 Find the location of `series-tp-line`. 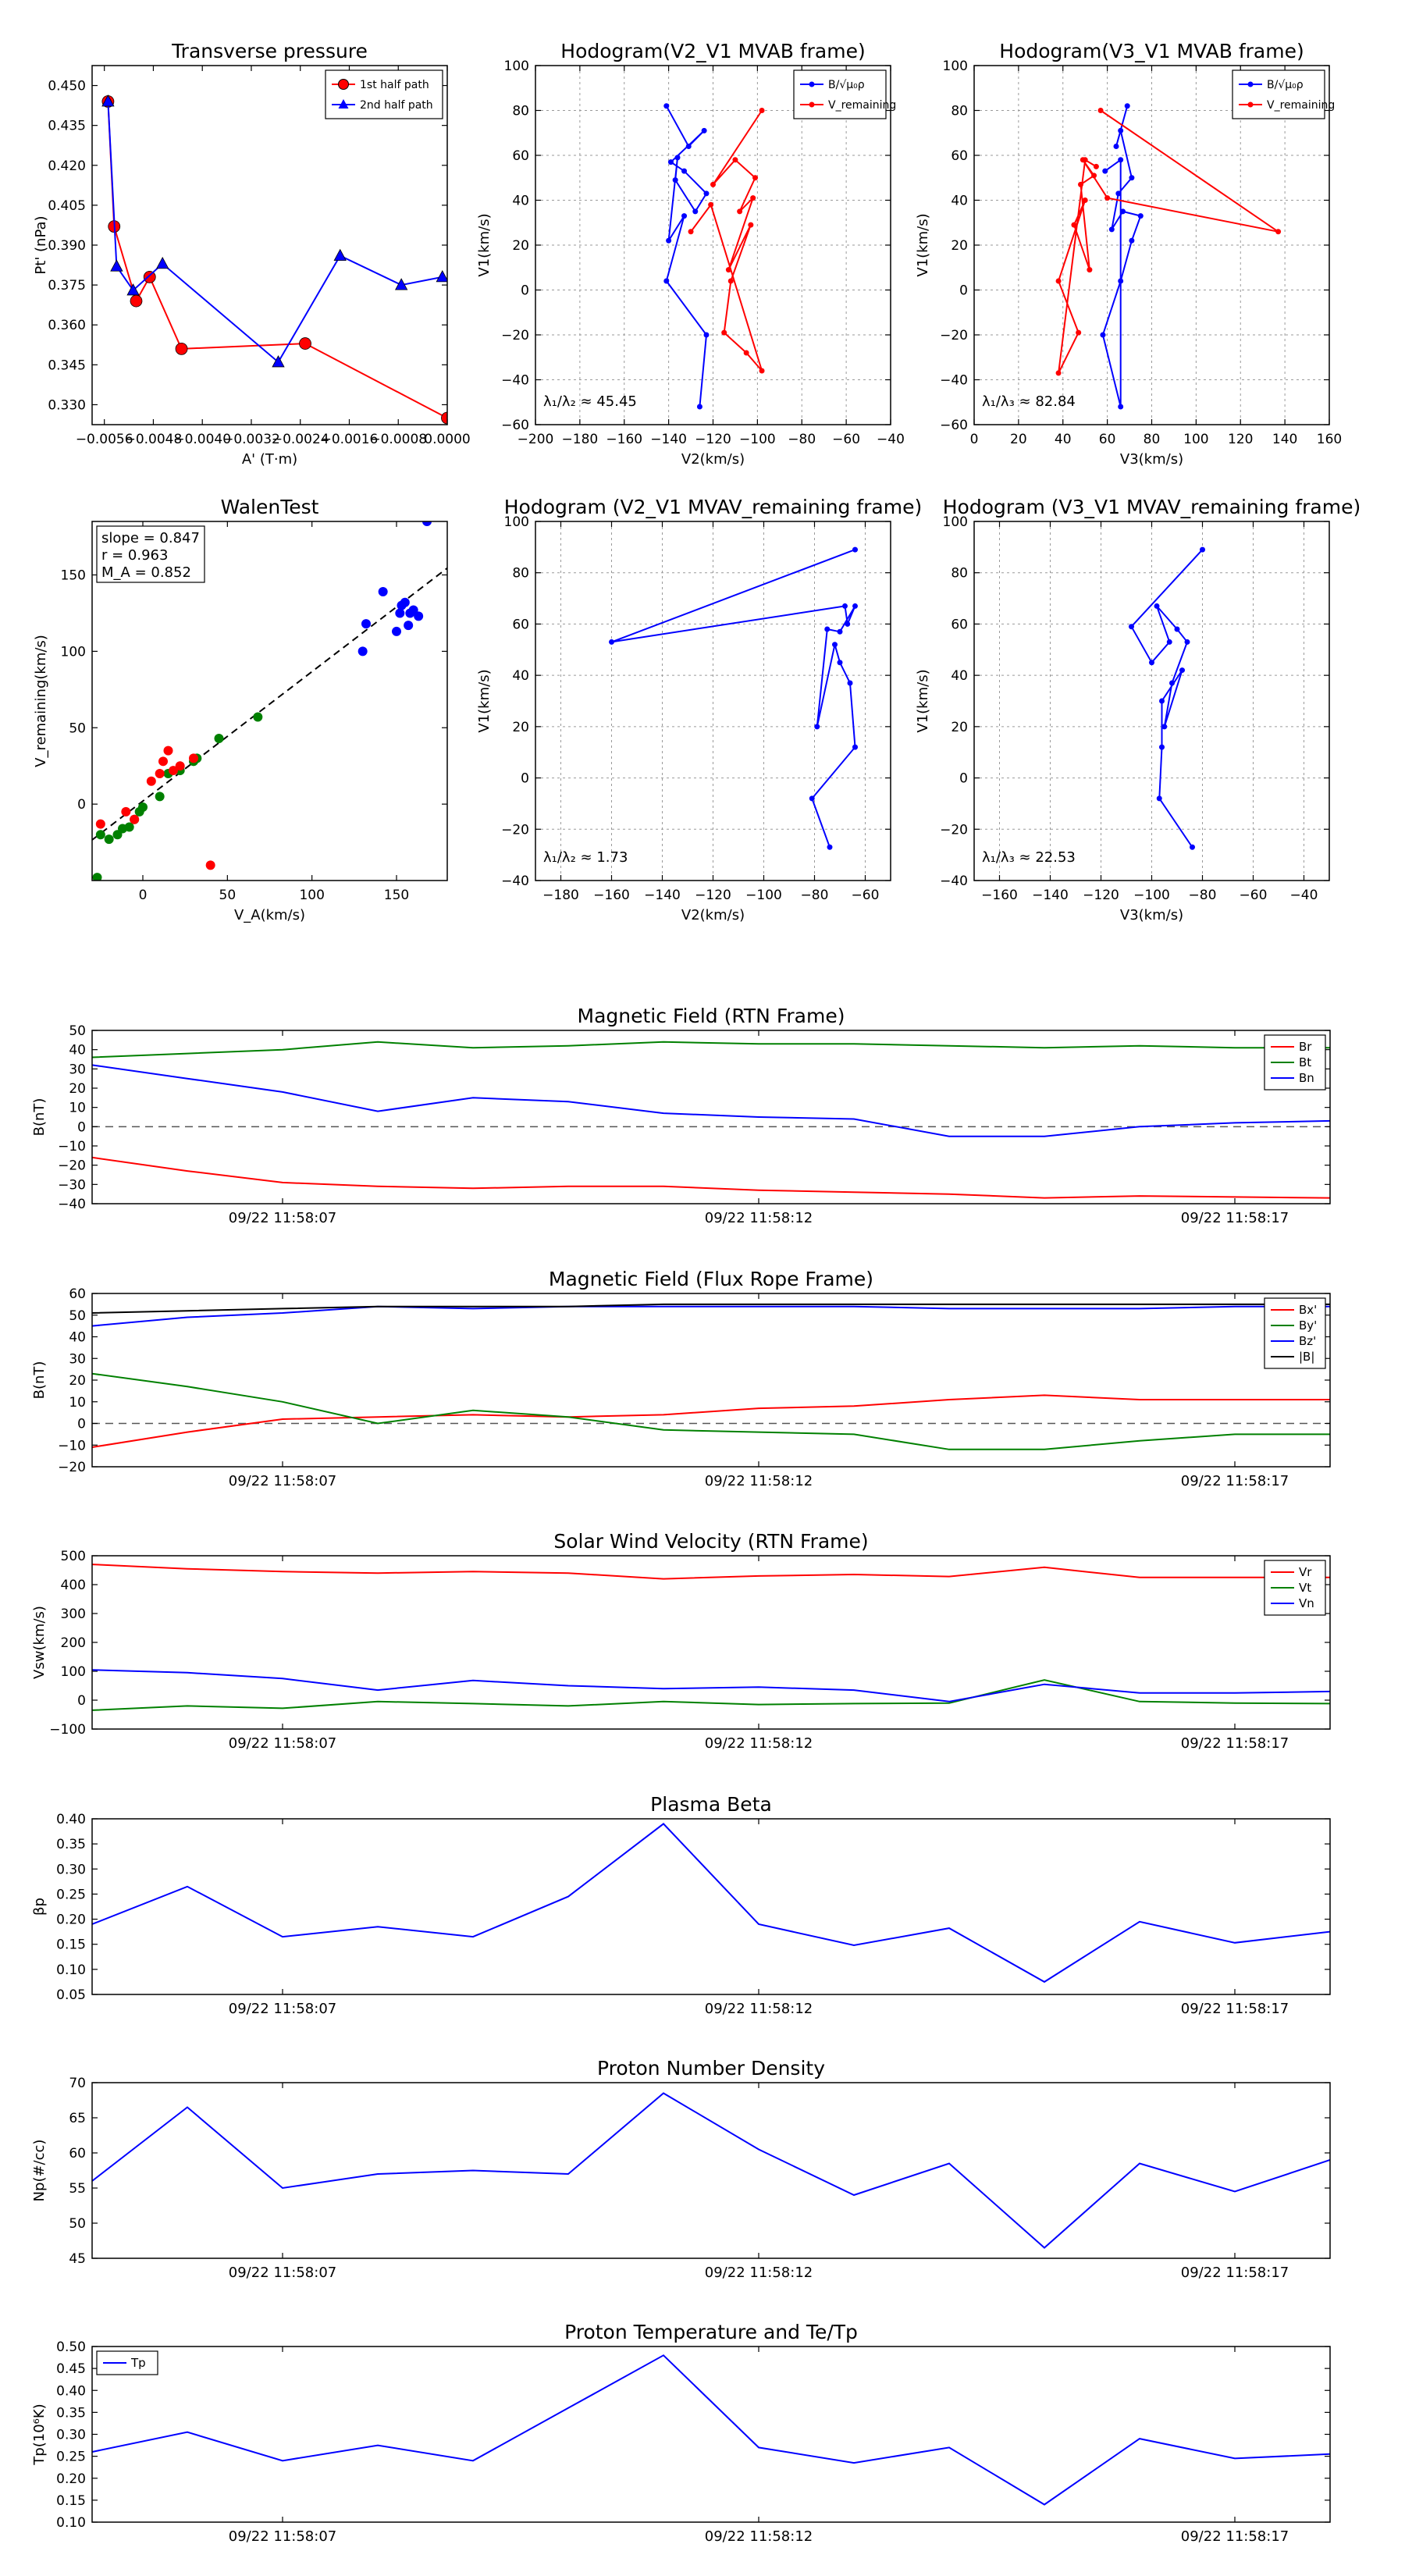

series-tp-line is located at coordinates (711, 2430).